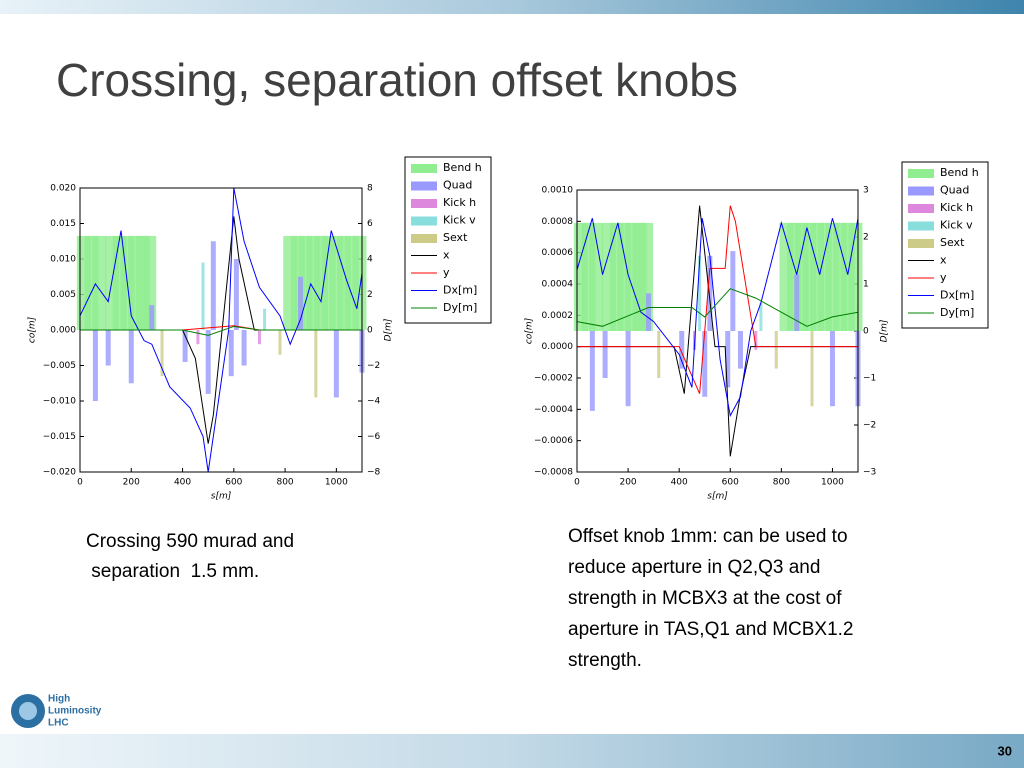  What do you see at coordinates (605, 660) in the screenshot?
I see `caption-line: strength.` at bounding box center [605, 660].